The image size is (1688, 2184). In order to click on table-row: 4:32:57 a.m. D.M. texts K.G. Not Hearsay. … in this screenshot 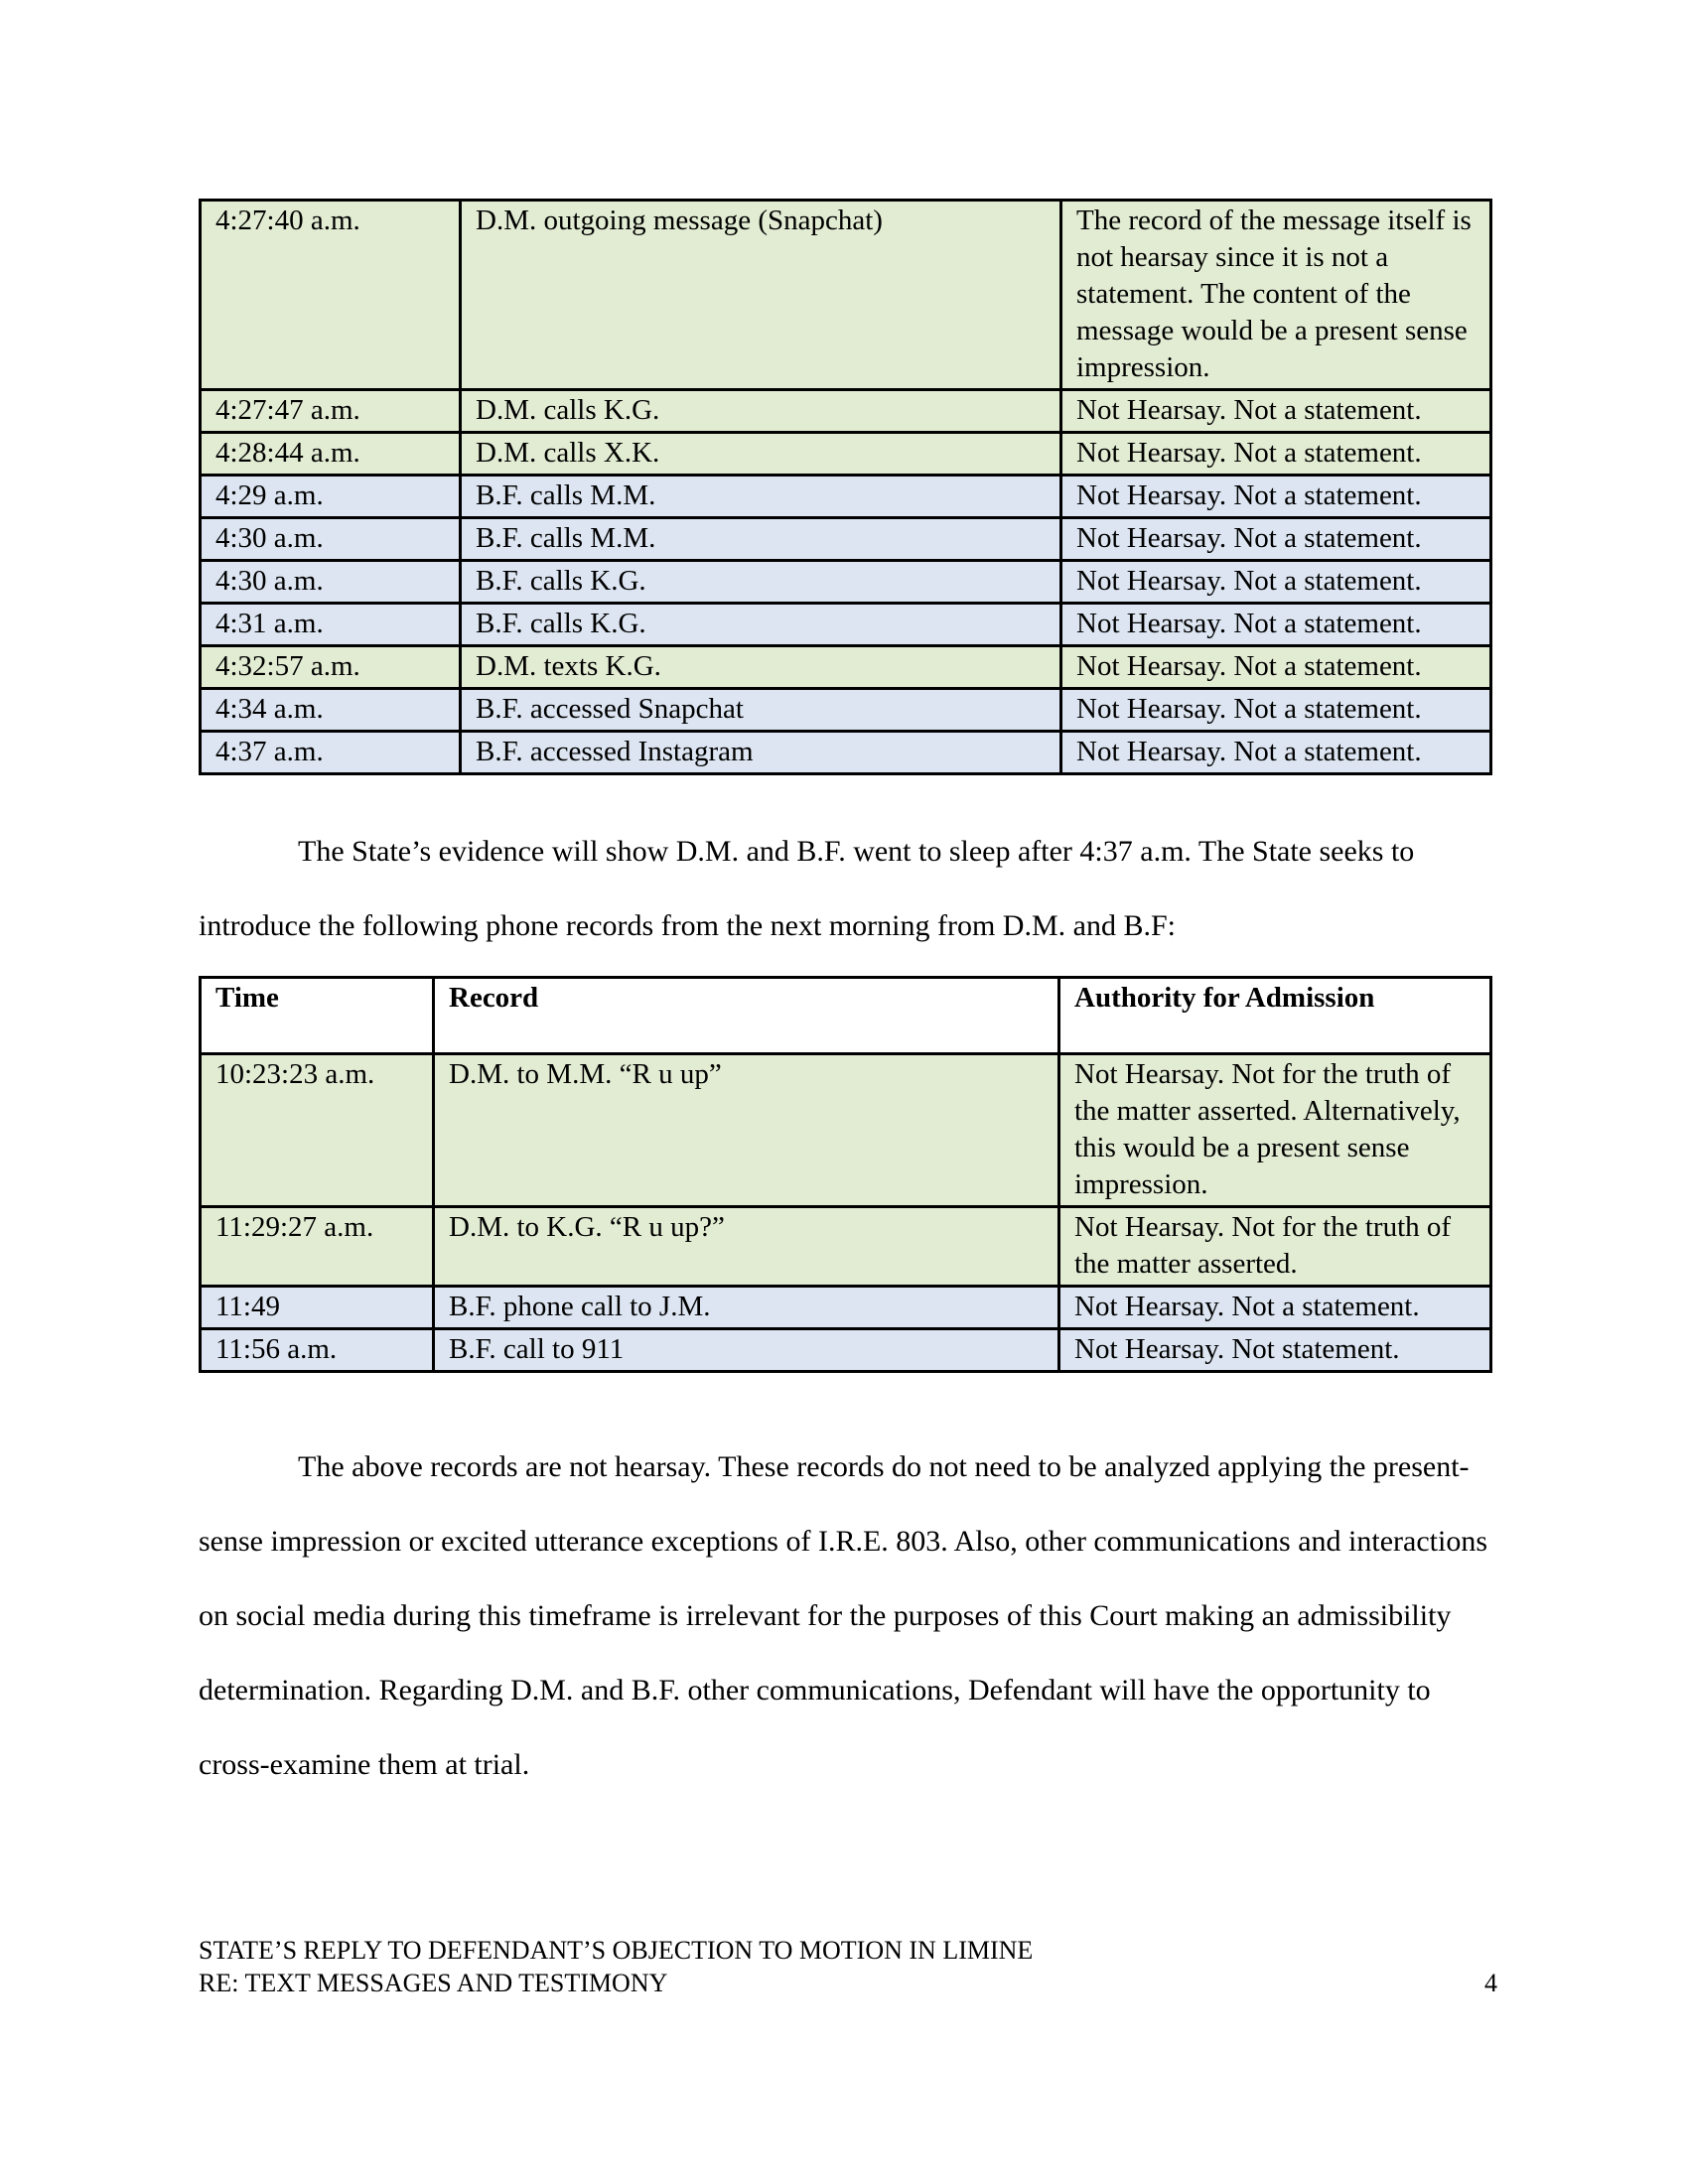, I will do `click(845, 667)`.